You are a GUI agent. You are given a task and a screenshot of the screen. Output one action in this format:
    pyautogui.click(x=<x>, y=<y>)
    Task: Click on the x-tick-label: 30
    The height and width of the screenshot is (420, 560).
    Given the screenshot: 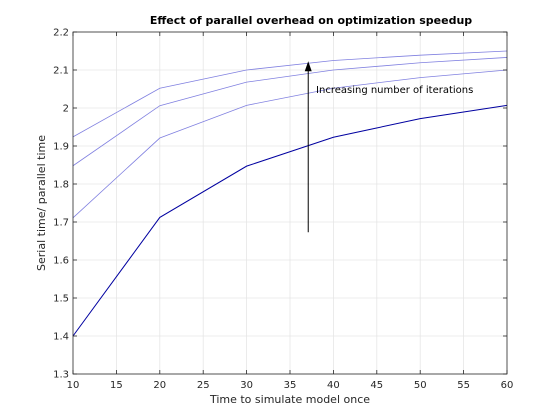 What is the action you would take?
    pyautogui.click(x=246, y=385)
    